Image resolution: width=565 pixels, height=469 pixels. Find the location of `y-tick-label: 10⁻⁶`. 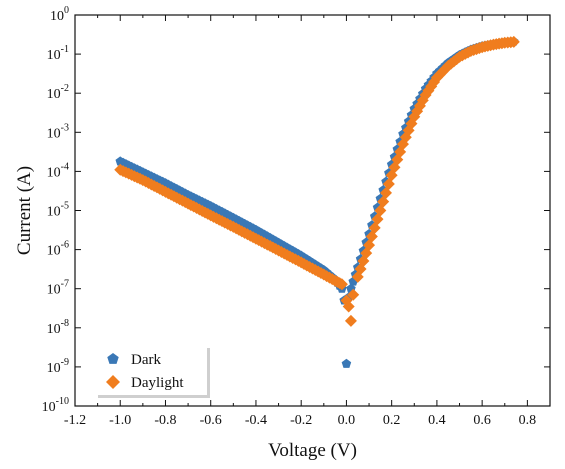

y-tick-label: 10⁻⁶ is located at coordinates (58, 249).